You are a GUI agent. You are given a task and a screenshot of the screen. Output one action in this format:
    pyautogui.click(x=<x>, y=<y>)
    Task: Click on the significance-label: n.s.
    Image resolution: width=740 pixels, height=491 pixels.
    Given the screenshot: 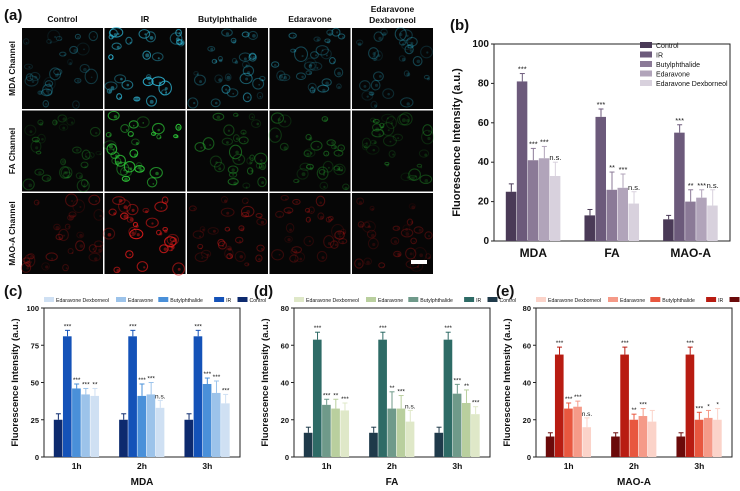 What is the action you would take?
    pyautogui.click(x=160, y=396)
    